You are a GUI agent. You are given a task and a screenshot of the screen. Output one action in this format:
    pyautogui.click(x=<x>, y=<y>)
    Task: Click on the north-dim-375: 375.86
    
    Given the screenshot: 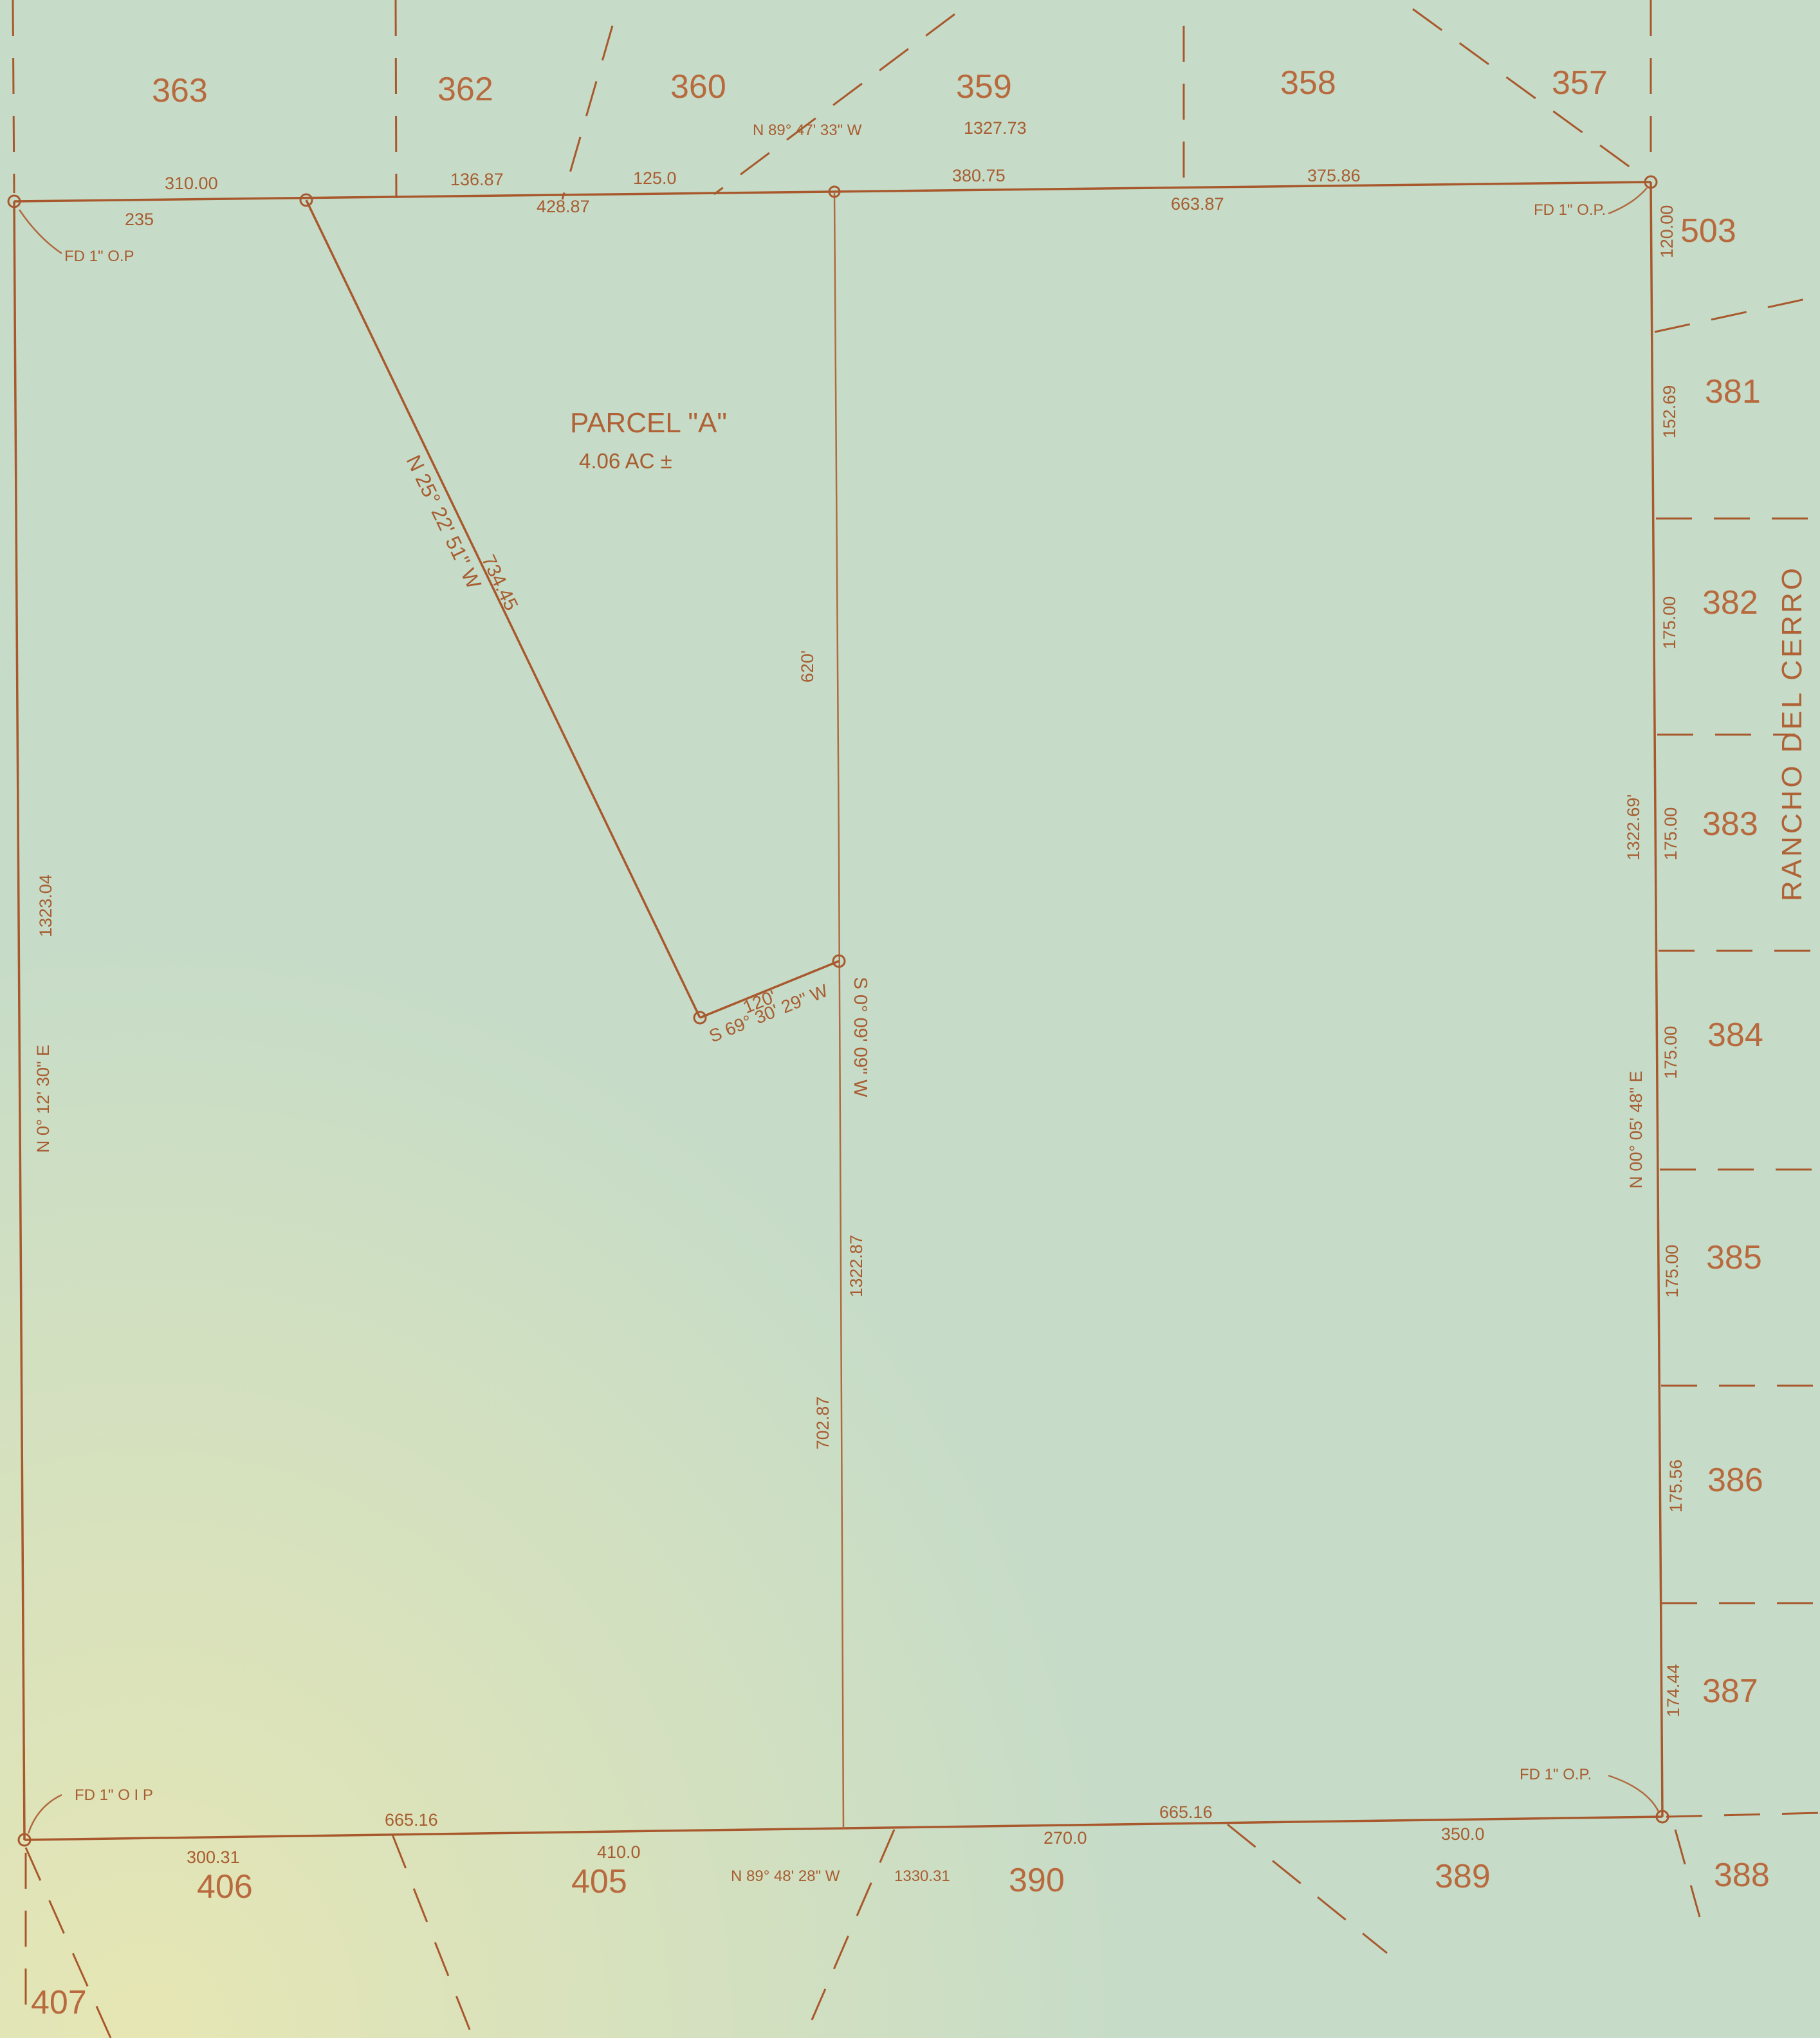 What is the action you would take?
    pyautogui.click(x=1334, y=175)
    